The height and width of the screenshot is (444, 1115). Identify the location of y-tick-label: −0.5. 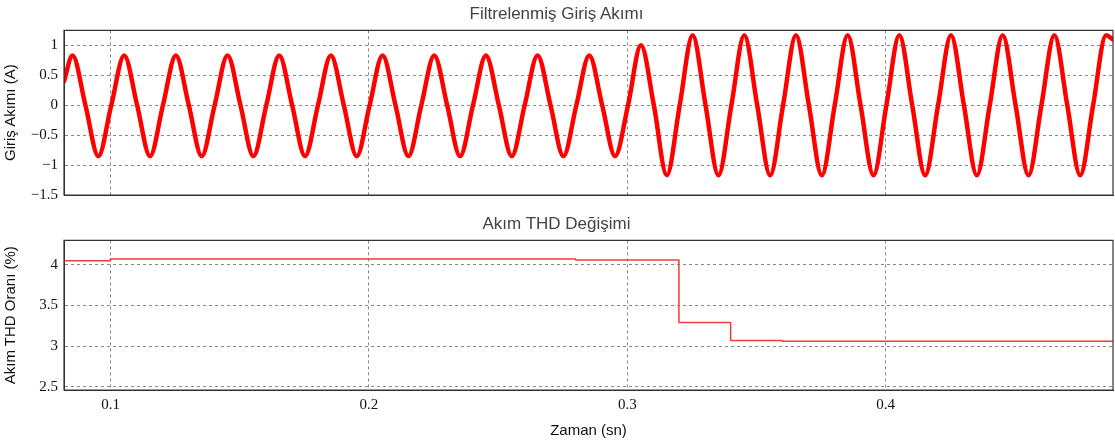
(44, 134).